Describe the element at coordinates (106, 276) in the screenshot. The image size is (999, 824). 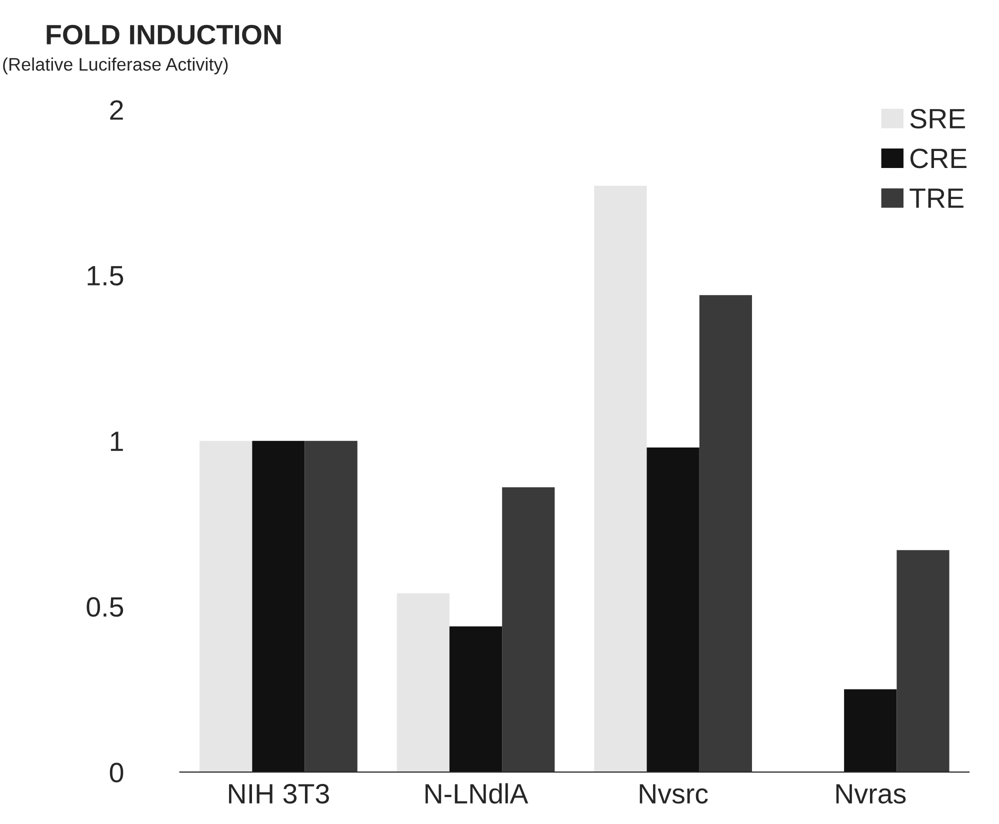
I see `y-tick-label: 1.5` at that location.